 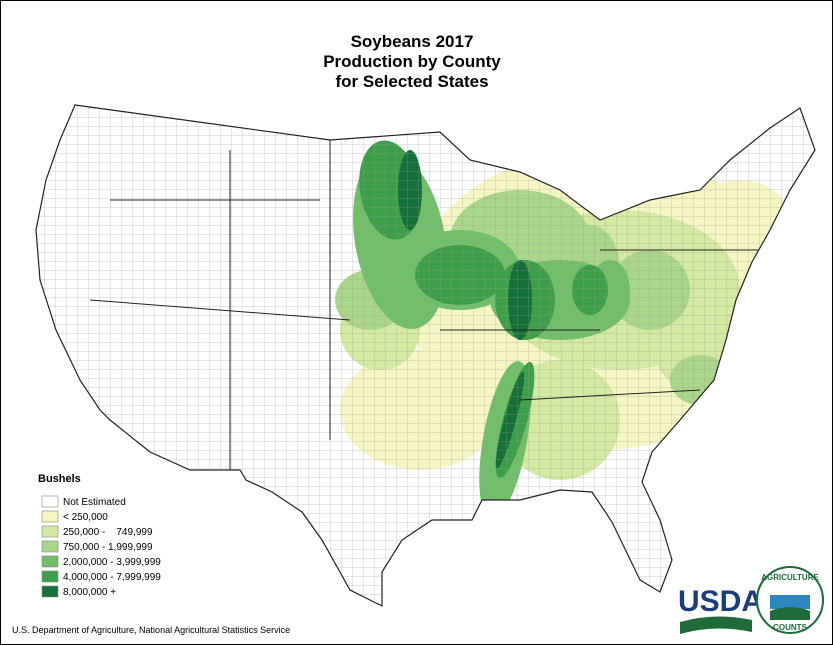 I want to click on usda-swoosh, so click(x=716, y=625).